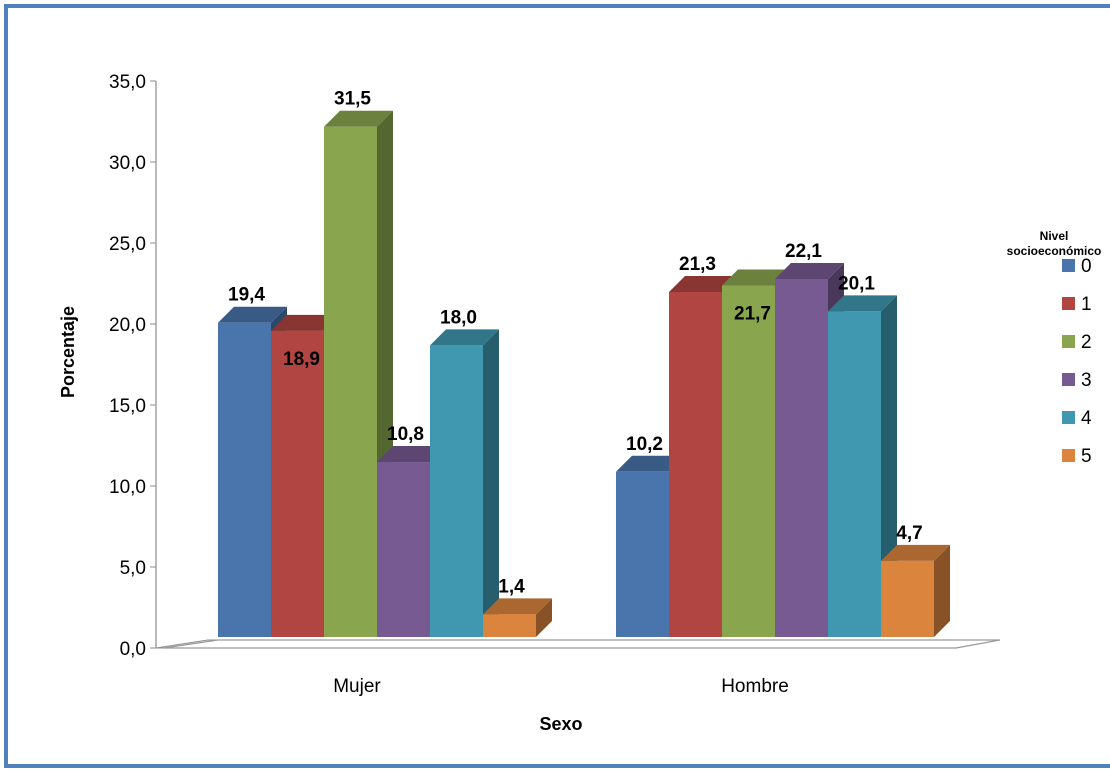 The image size is (1110, 772). I want to click on x-axis: Mujer Hombre, so click(561, 686).